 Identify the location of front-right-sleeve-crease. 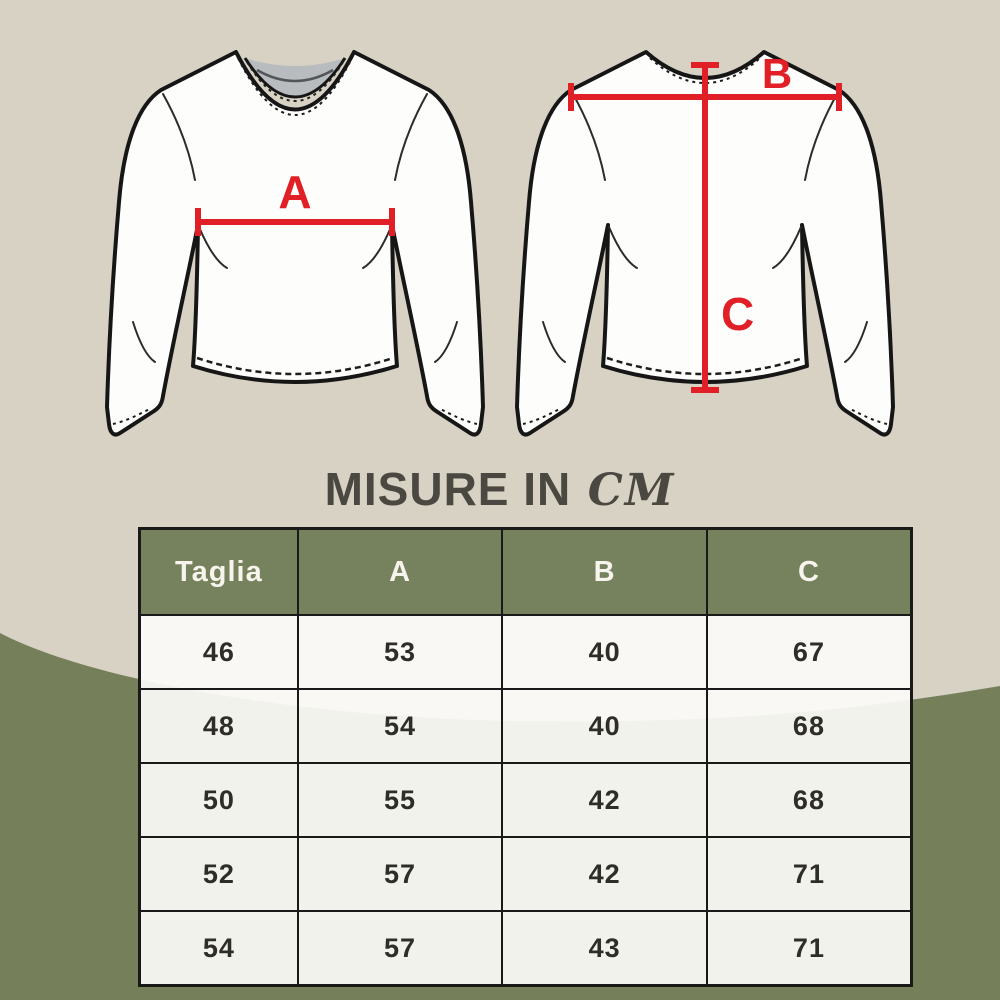
(411, 137).